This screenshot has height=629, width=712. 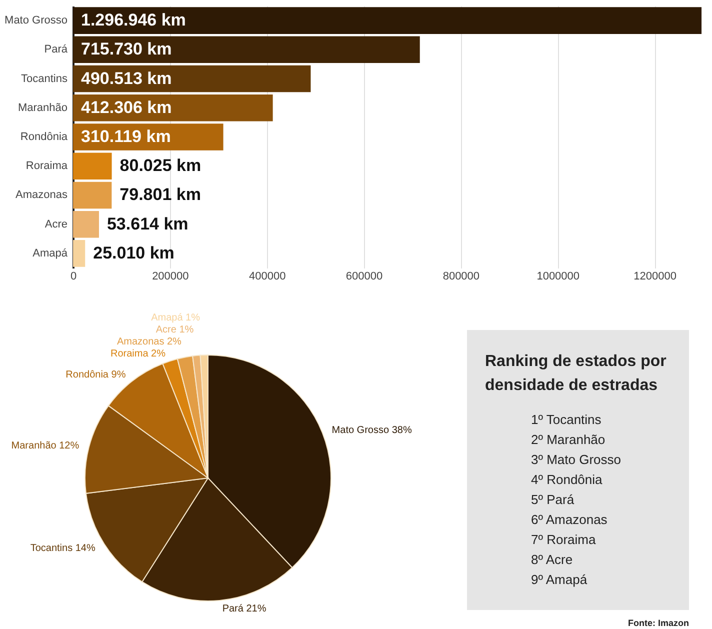 What do you see at coordinates (50, 253) in the screenshot?
I see `y-tick-label: Amapá` at bounding box center [50, 253].